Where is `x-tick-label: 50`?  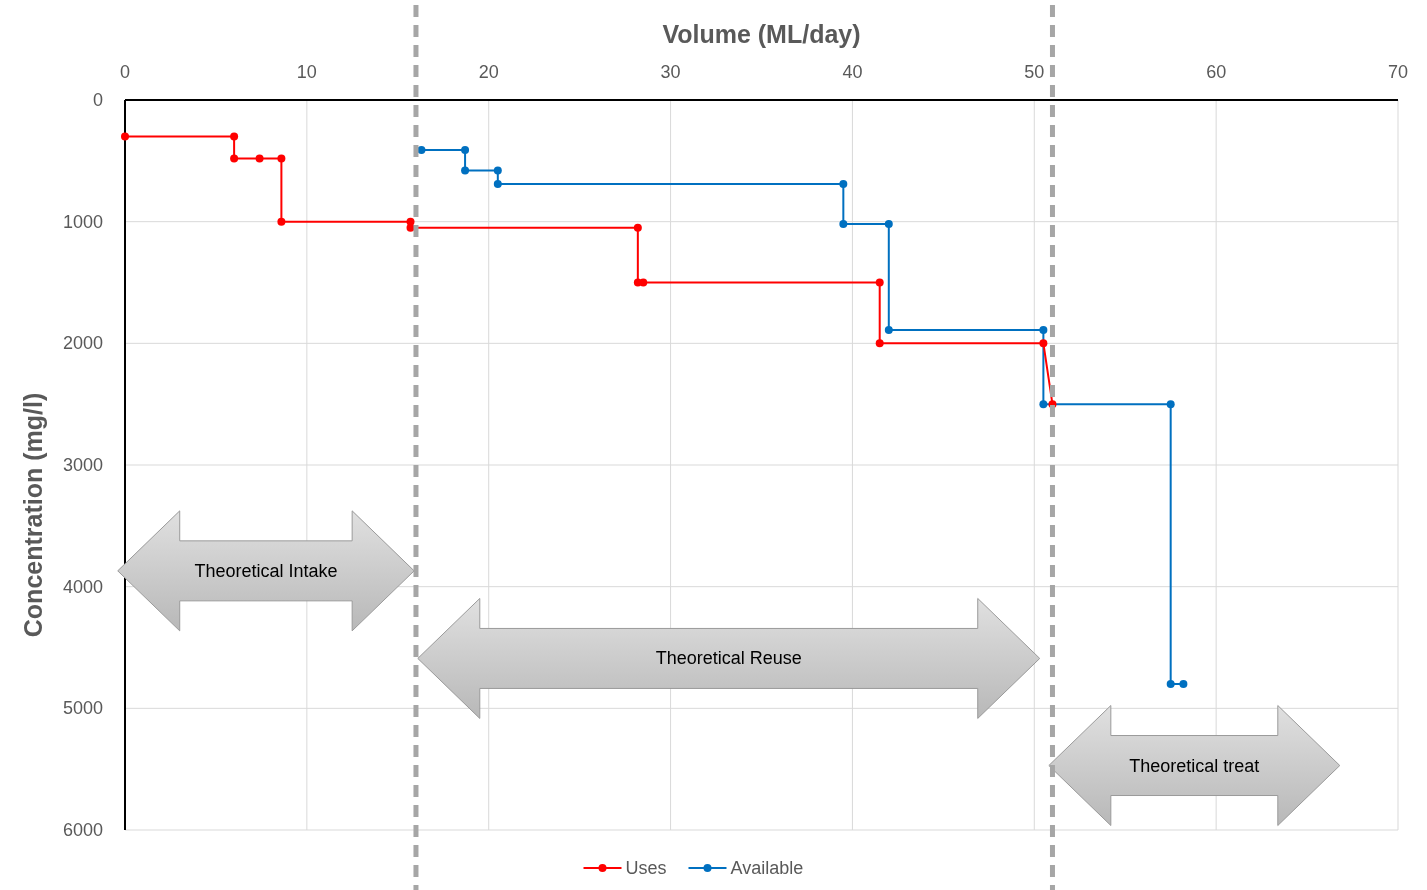
x-tick-label: 50 is located at coordinates (1034, 72).